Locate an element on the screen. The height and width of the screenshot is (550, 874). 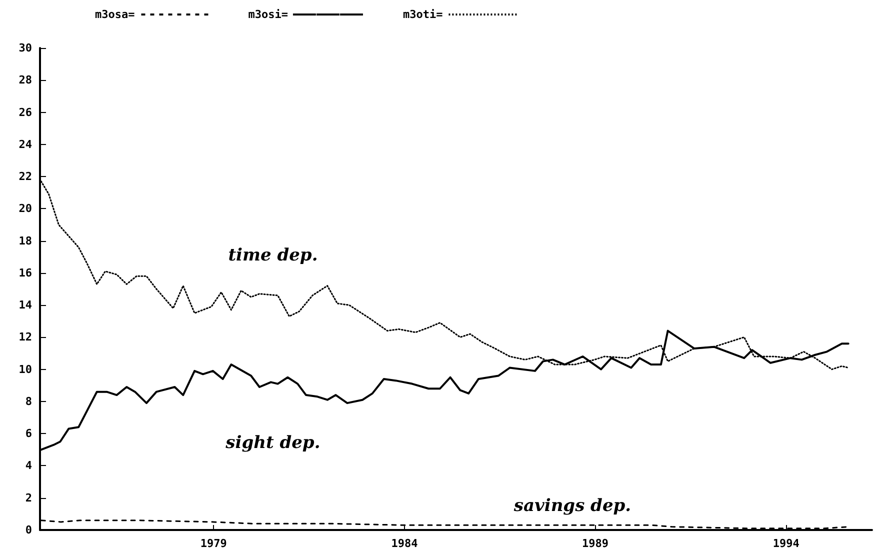
legend-label: m3oti= is located at coordinates (423, 14).